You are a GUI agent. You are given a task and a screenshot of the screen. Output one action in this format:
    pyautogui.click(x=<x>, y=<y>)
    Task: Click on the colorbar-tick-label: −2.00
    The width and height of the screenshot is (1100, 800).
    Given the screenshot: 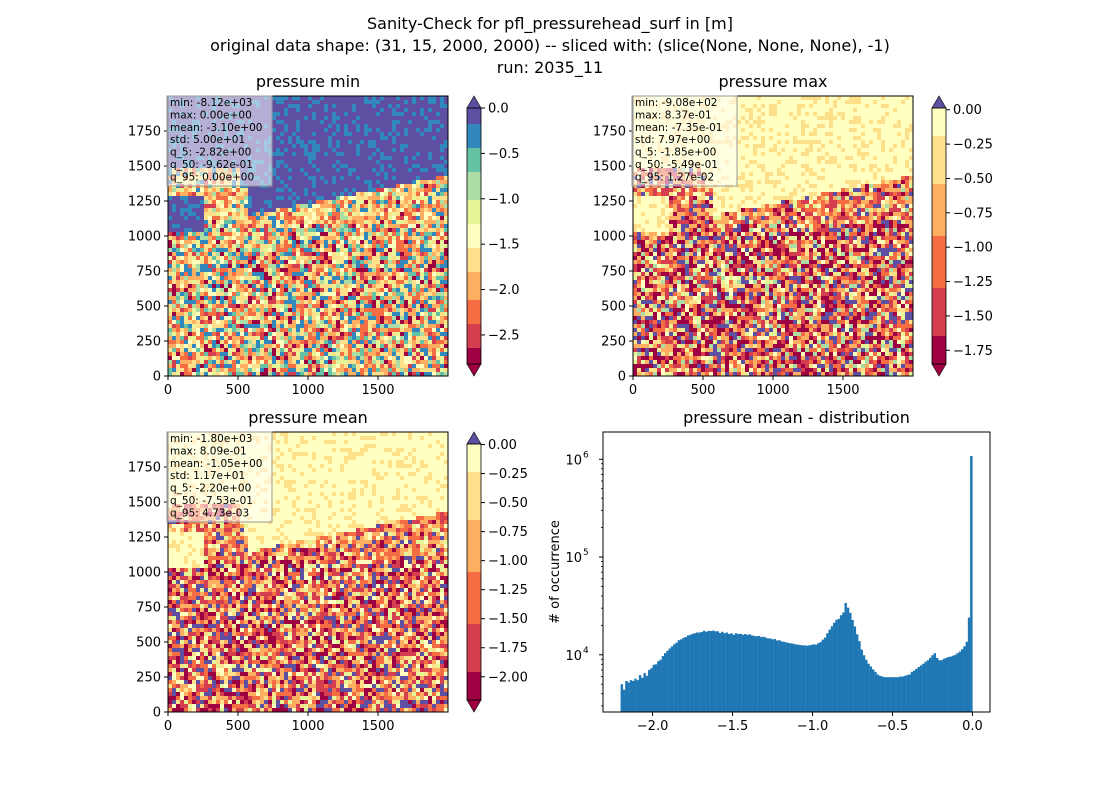 What is the action you would take?
    pyautogui.click(x=508, y=677)
    